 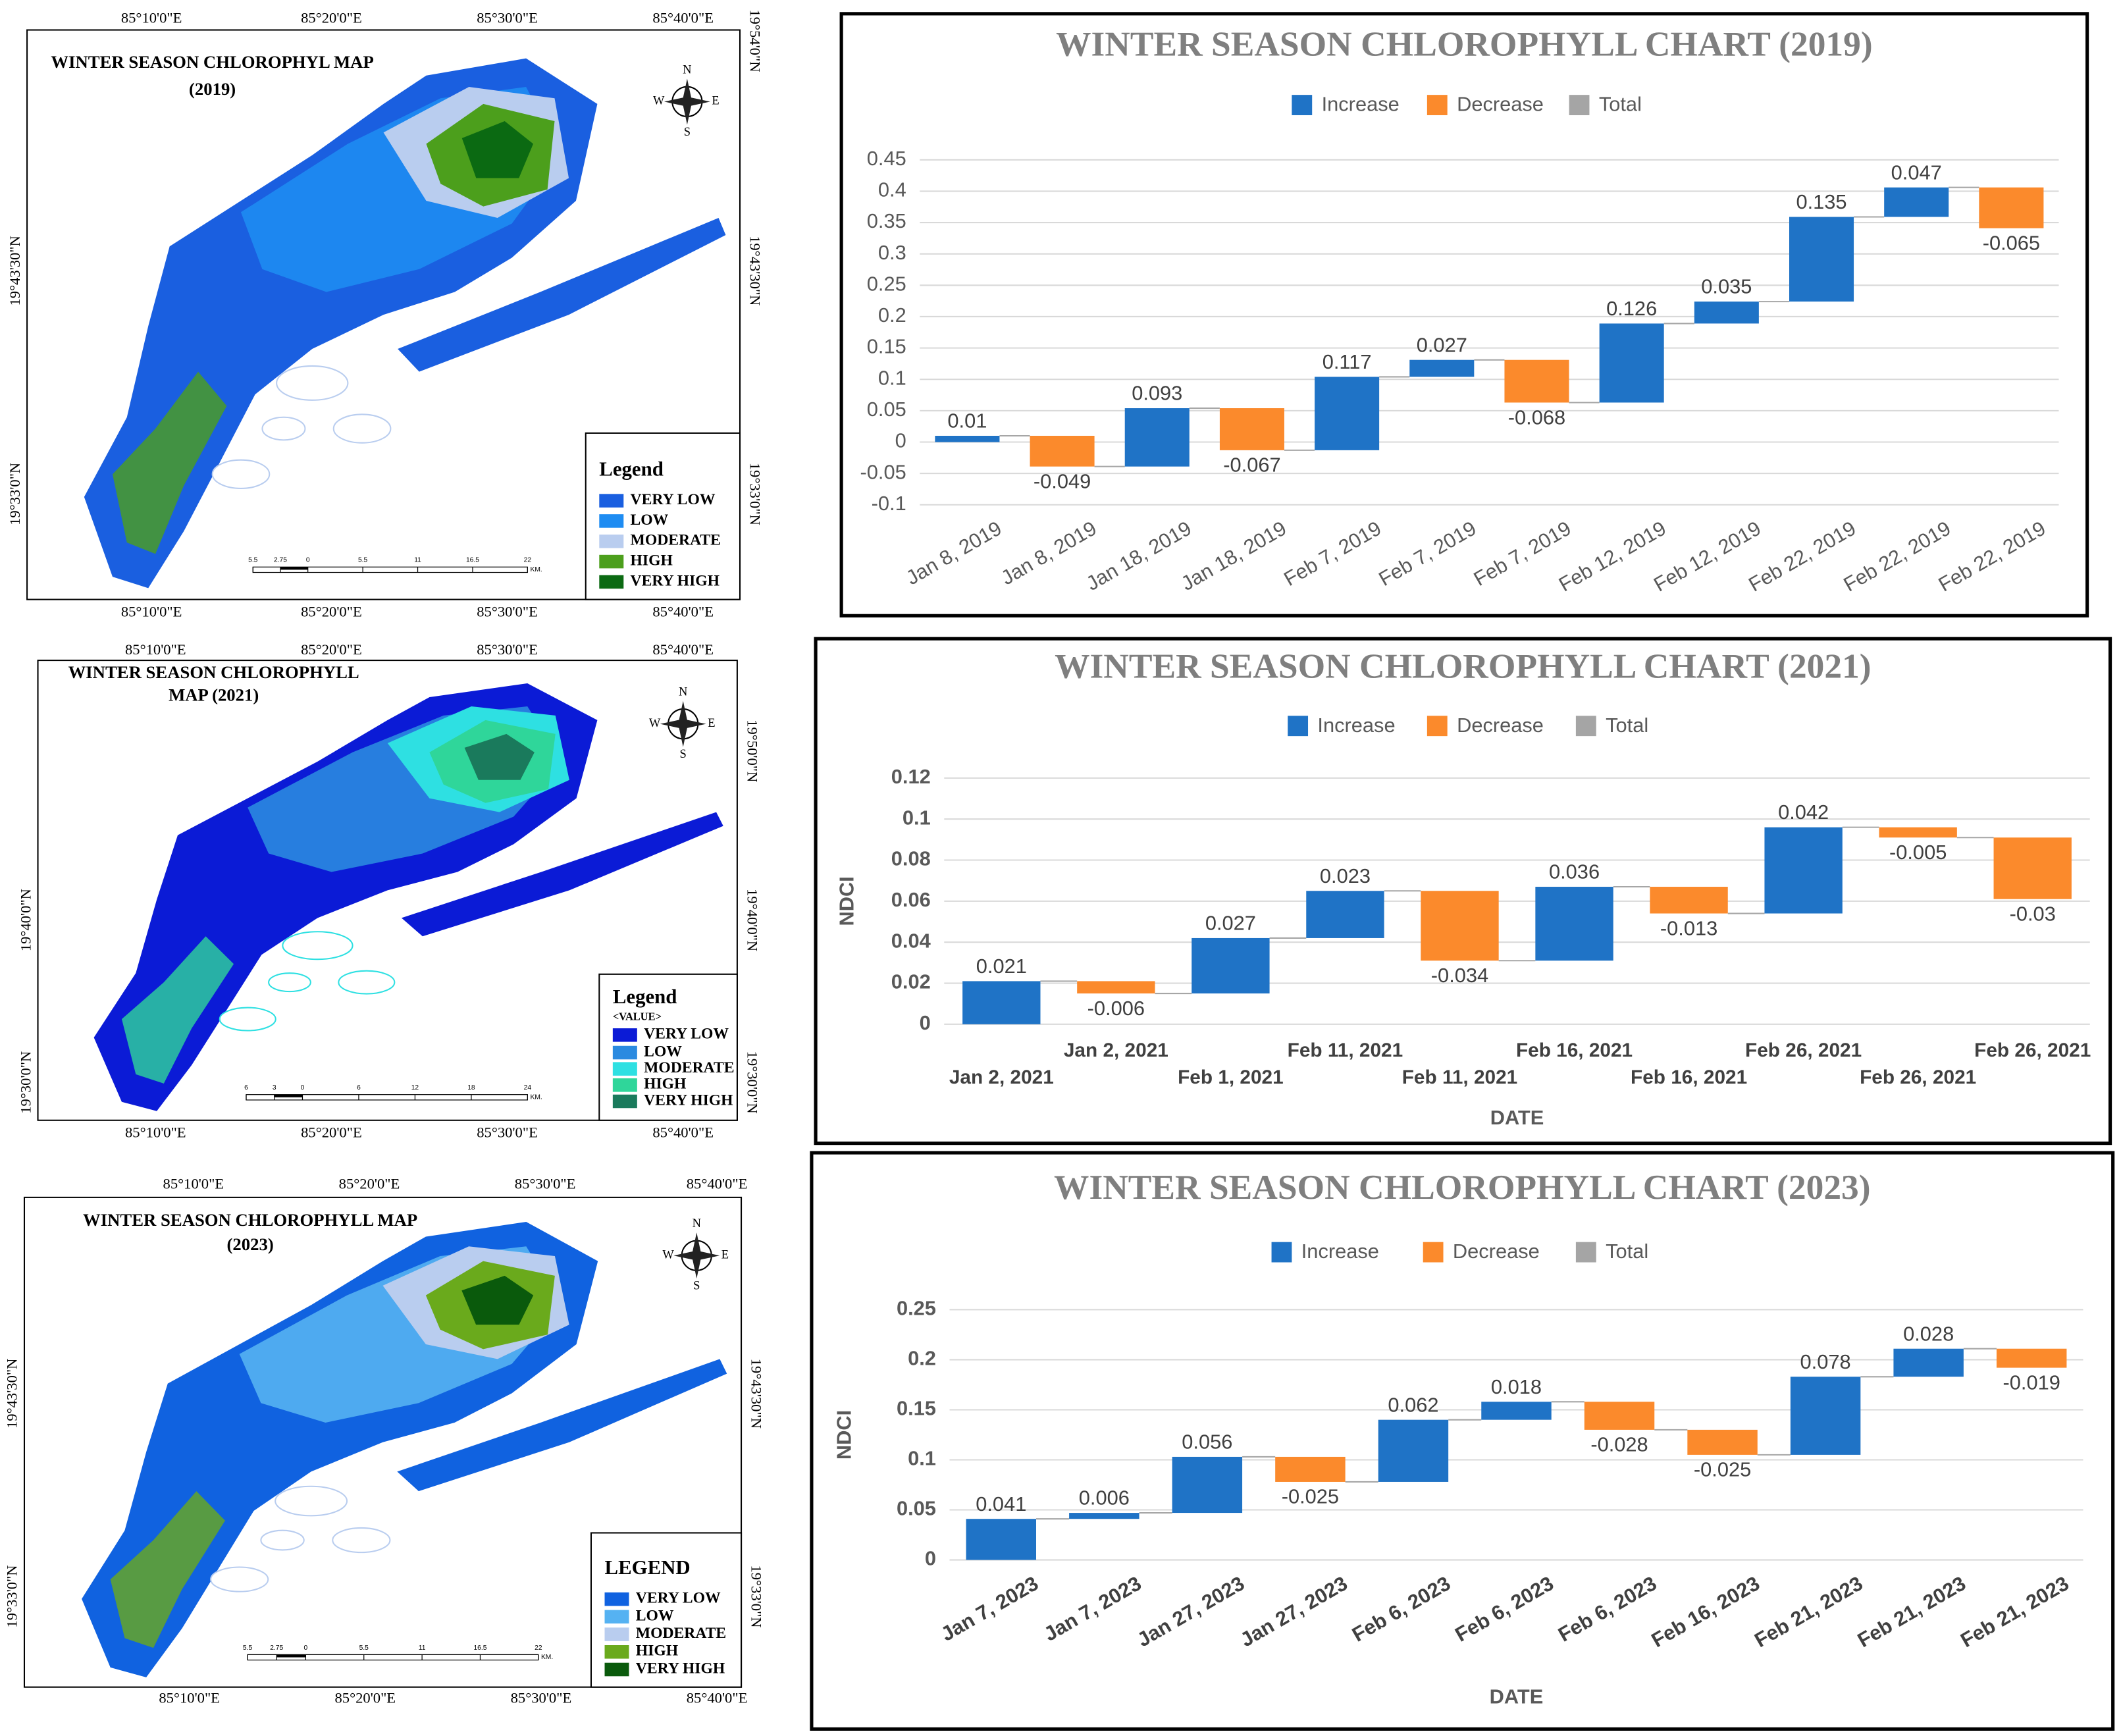 I want to click on very-high-zone, so click(x=498, y=149).